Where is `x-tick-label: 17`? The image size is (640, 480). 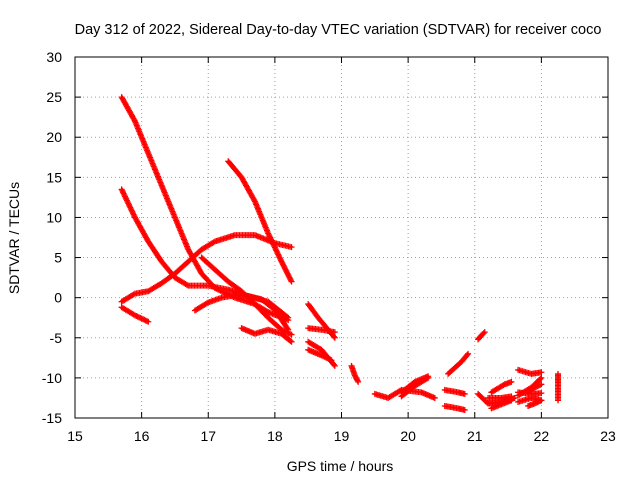 x-tick-label: 17 is located at coordinates (208, 436).